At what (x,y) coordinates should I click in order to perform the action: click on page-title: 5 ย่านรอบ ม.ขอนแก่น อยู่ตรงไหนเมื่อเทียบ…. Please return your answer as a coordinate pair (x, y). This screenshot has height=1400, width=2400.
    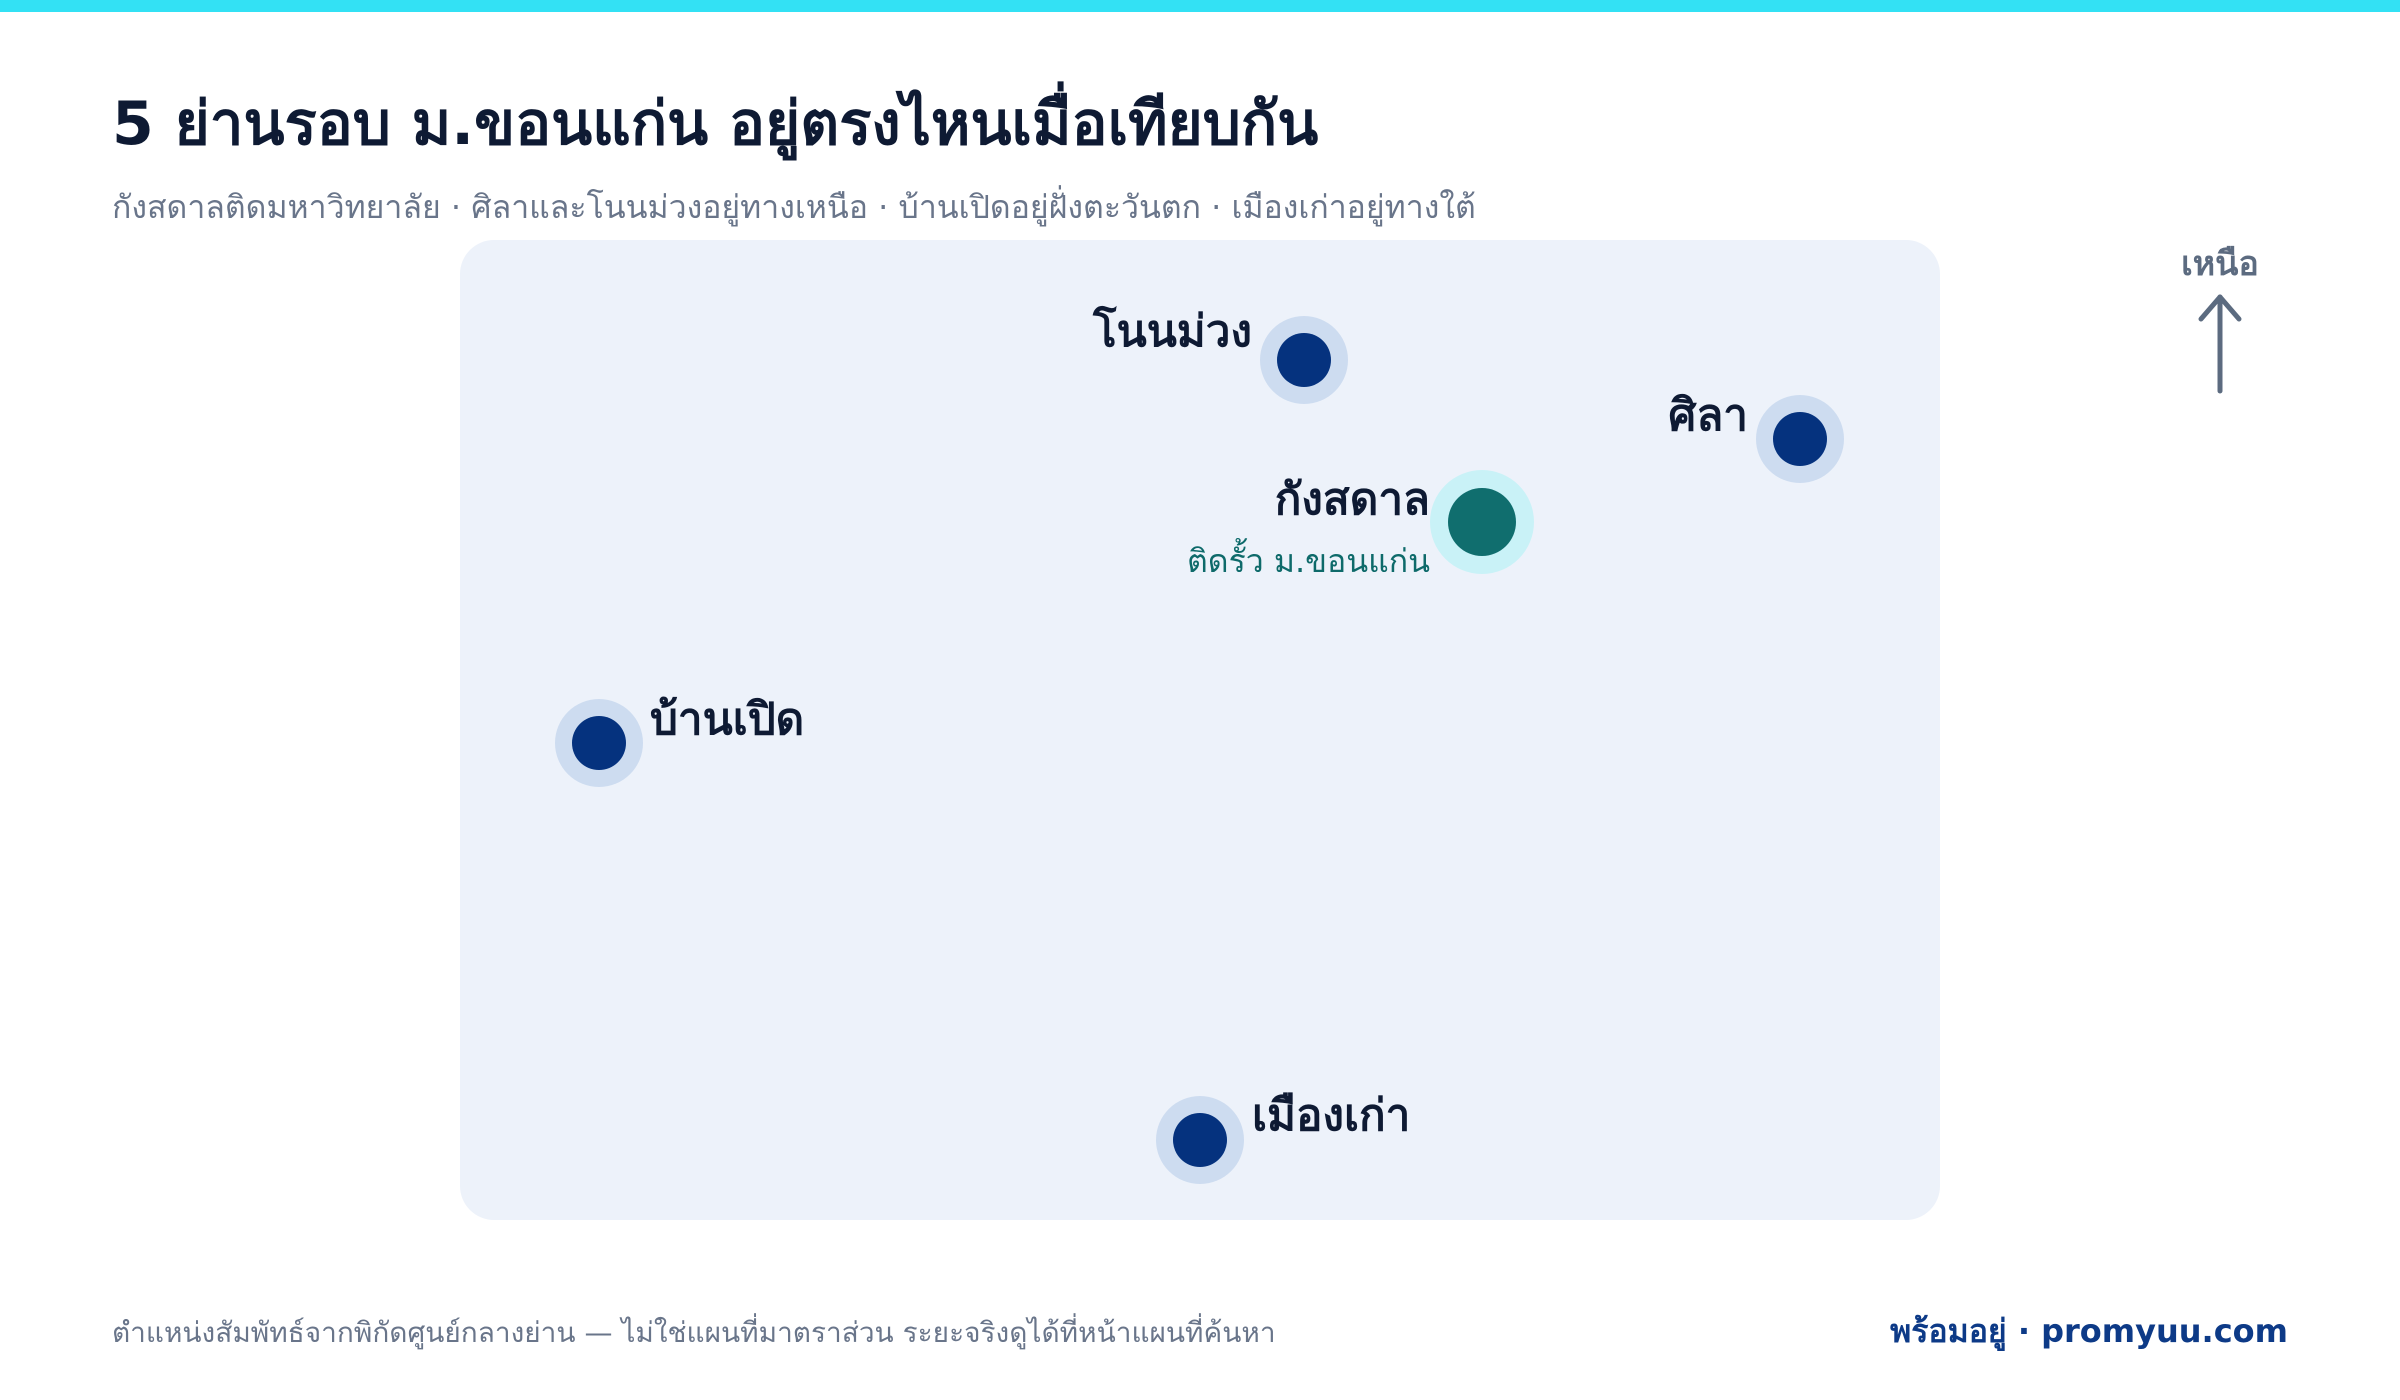
    Looking at the image, I should click on (715, 124).